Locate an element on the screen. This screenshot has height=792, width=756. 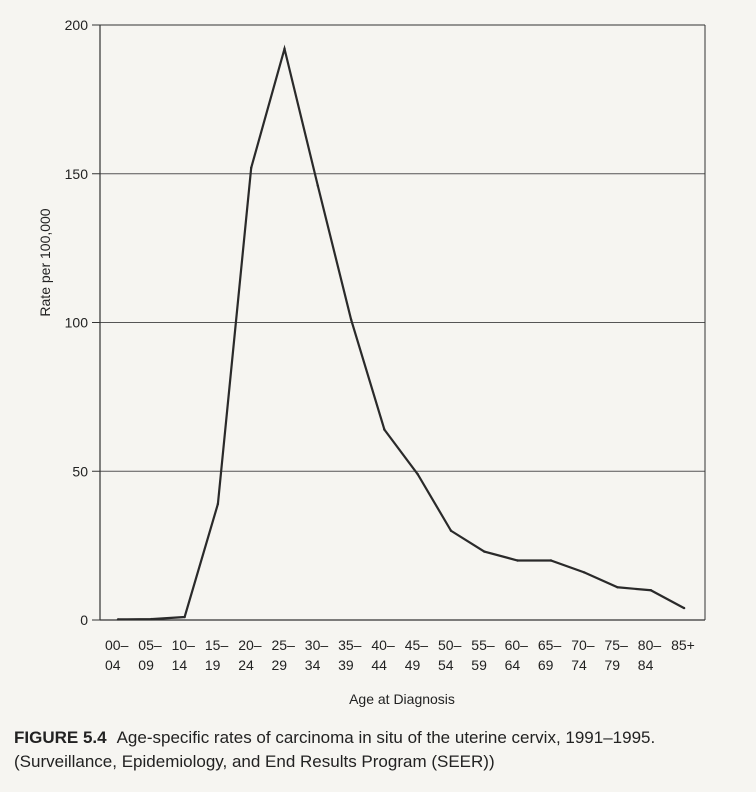
x-tick-label: 15– 19 is located at coordinates (217, 655).